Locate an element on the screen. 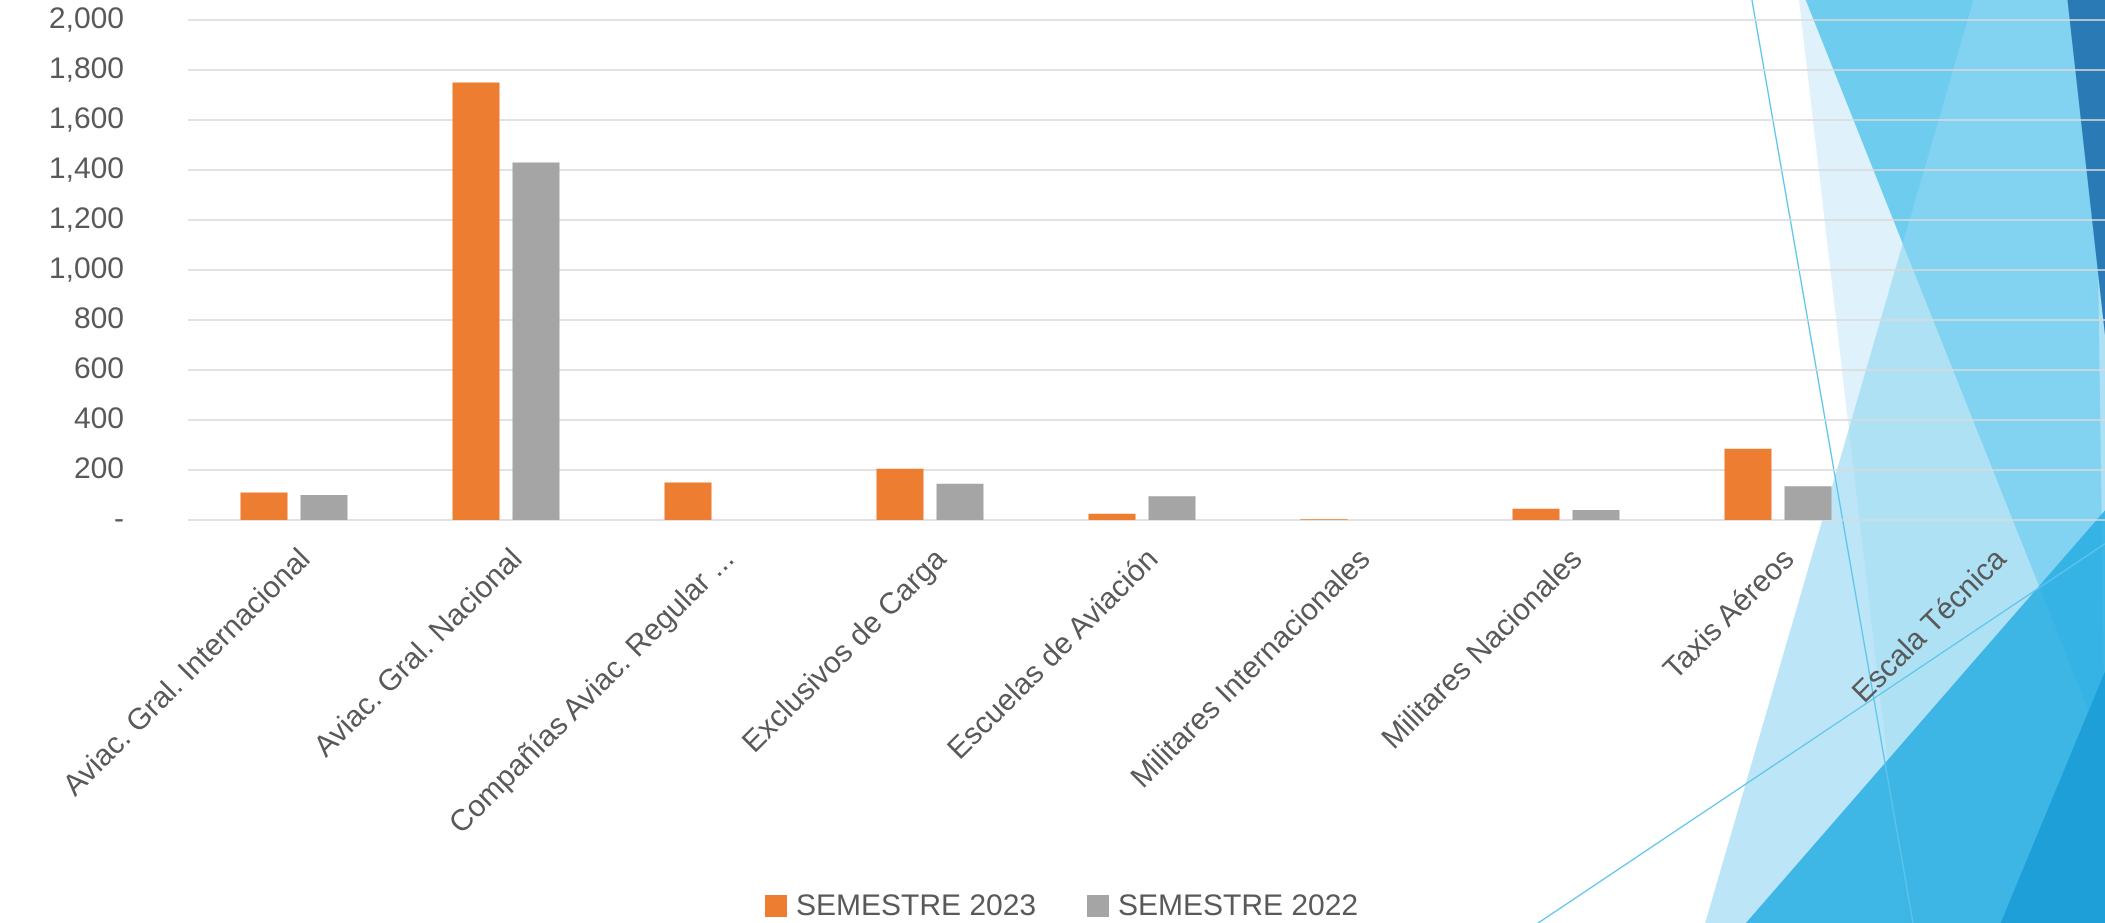 This screenshot has height=923, width=2105. legend-label: SEMESTRE 2023 is located at coordinates (916, 905).